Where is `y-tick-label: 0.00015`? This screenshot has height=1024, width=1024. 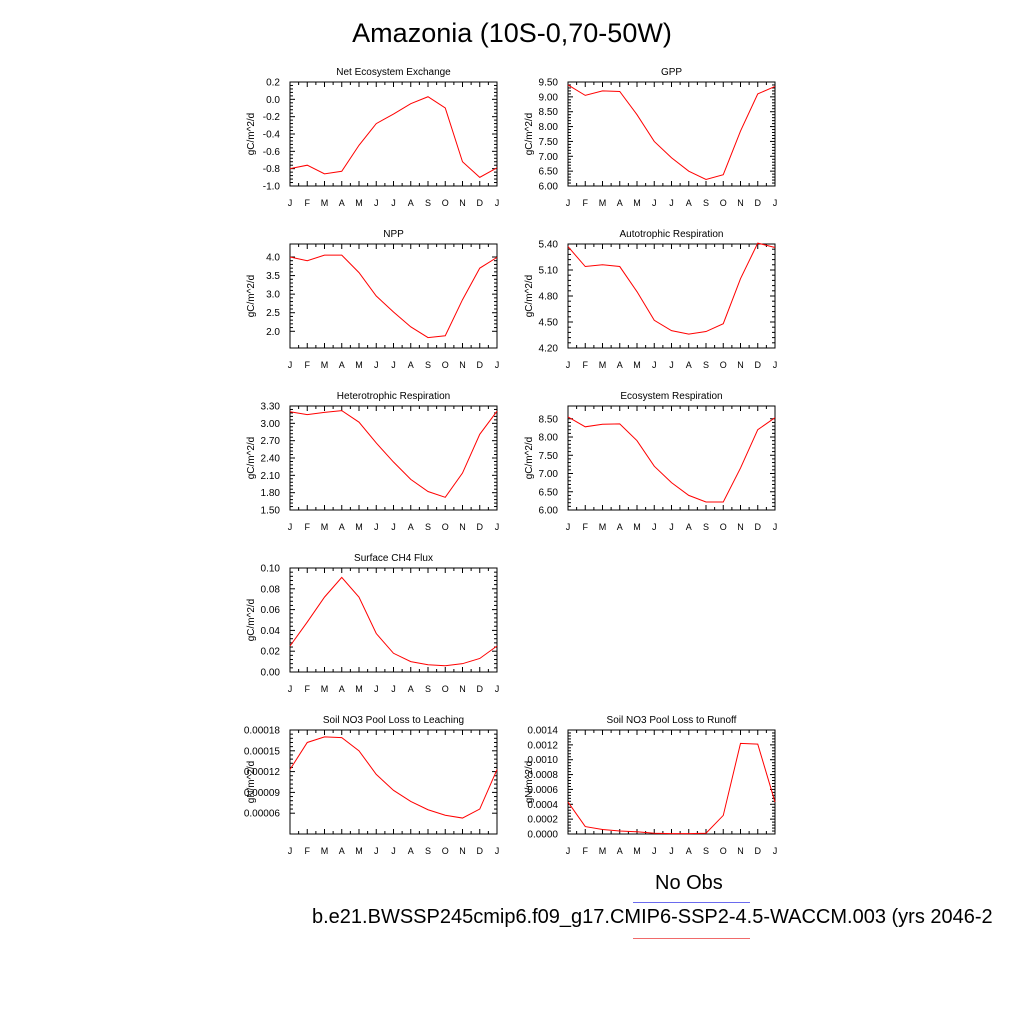
y-tick-label: 0.00015 is located at coordinates (262, 751).